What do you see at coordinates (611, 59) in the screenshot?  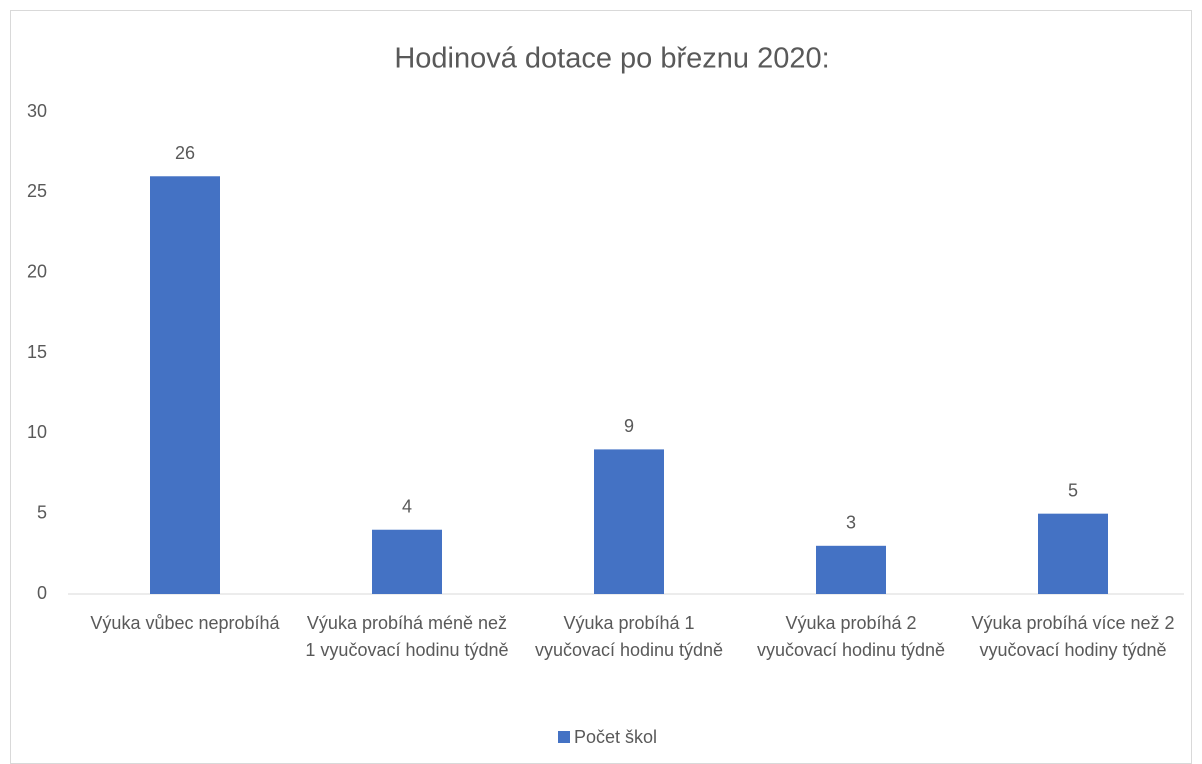 I see `chart-title: Hodinová dotace po březnu 2020:` at bounding box center [611, 59].